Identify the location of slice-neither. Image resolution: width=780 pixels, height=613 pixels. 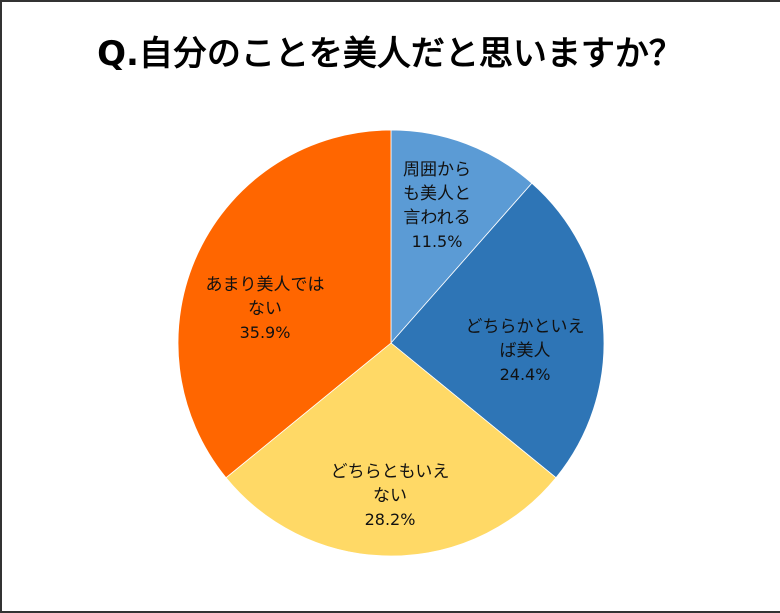
(391, 449).